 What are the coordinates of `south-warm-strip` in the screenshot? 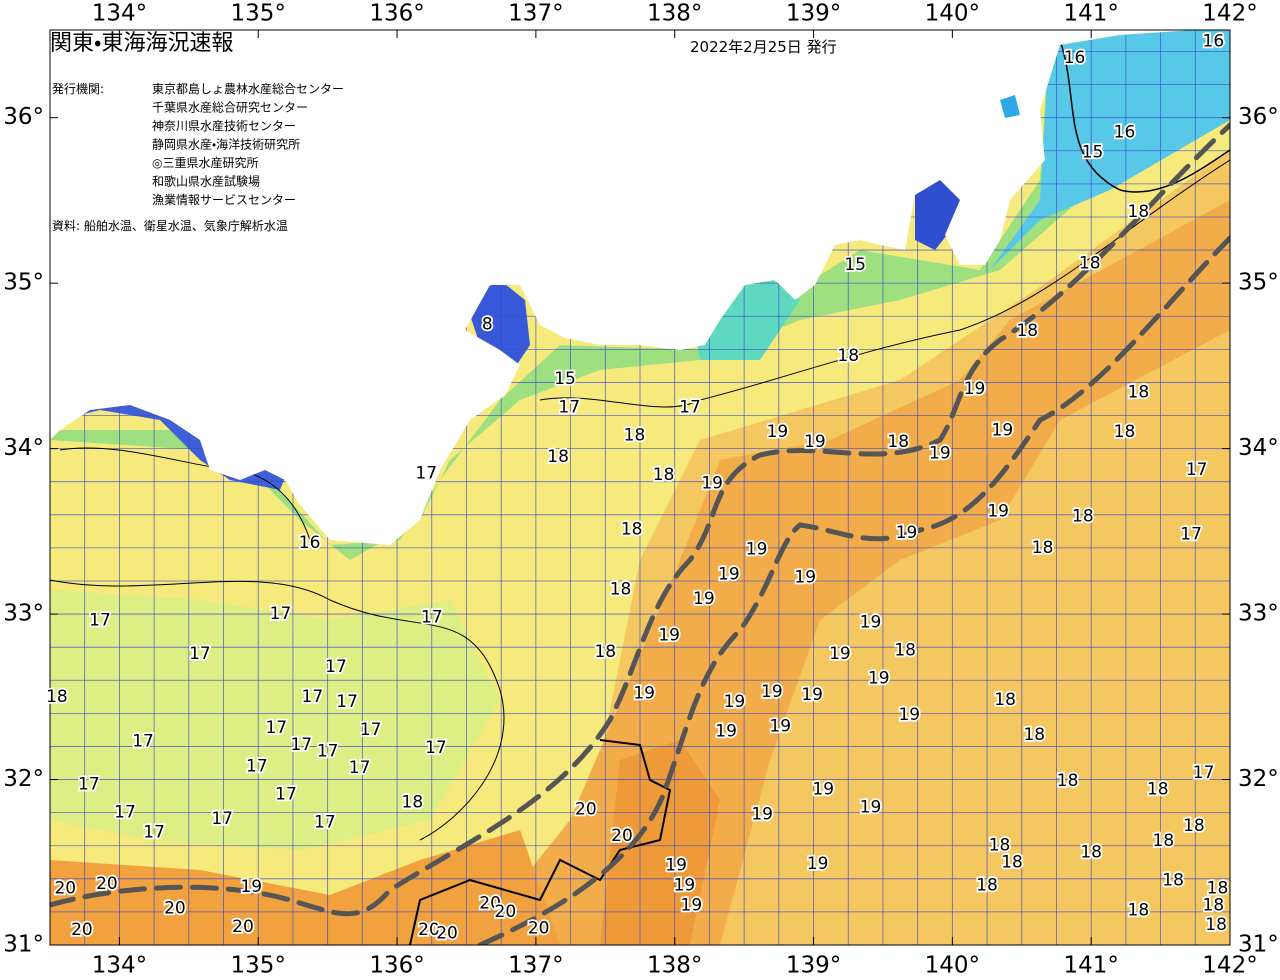 It's located at (305, 887).